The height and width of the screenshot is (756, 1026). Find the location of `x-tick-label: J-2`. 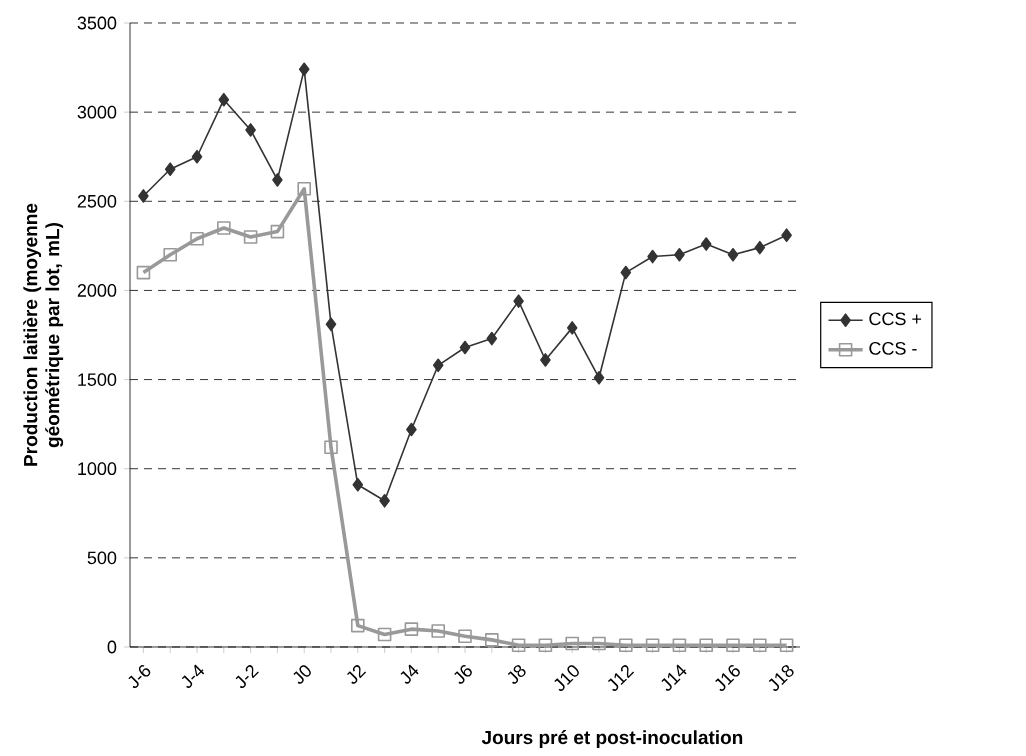

x-tick-label: J-2 is located at coordinates (247, 677).